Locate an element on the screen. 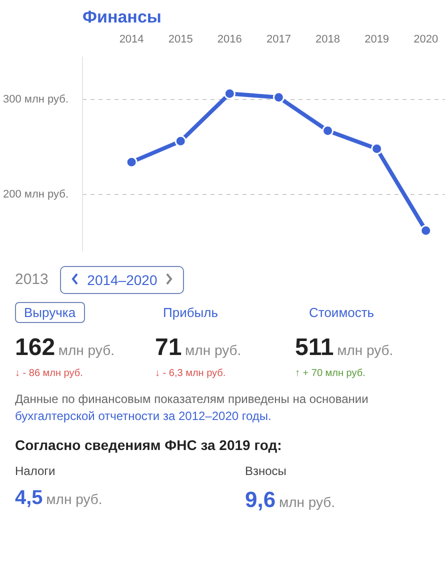 The width and height of the screenshot is (445, 566). x-tick-label: 2018 is located at coordinates (328, 40).